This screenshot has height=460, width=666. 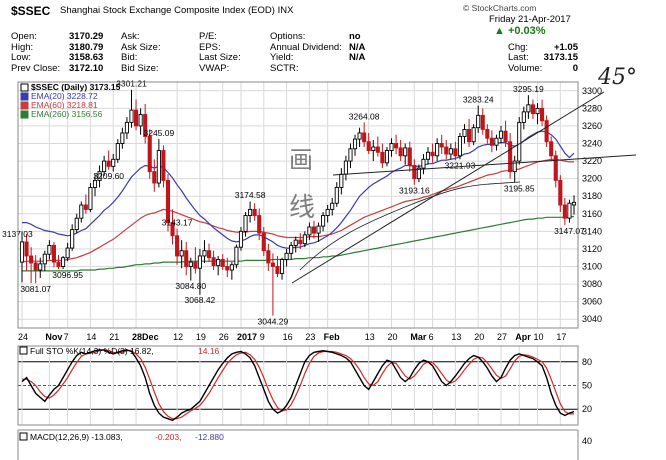 I want to click on field-value: 3180.79, so click(x=86, y=47).